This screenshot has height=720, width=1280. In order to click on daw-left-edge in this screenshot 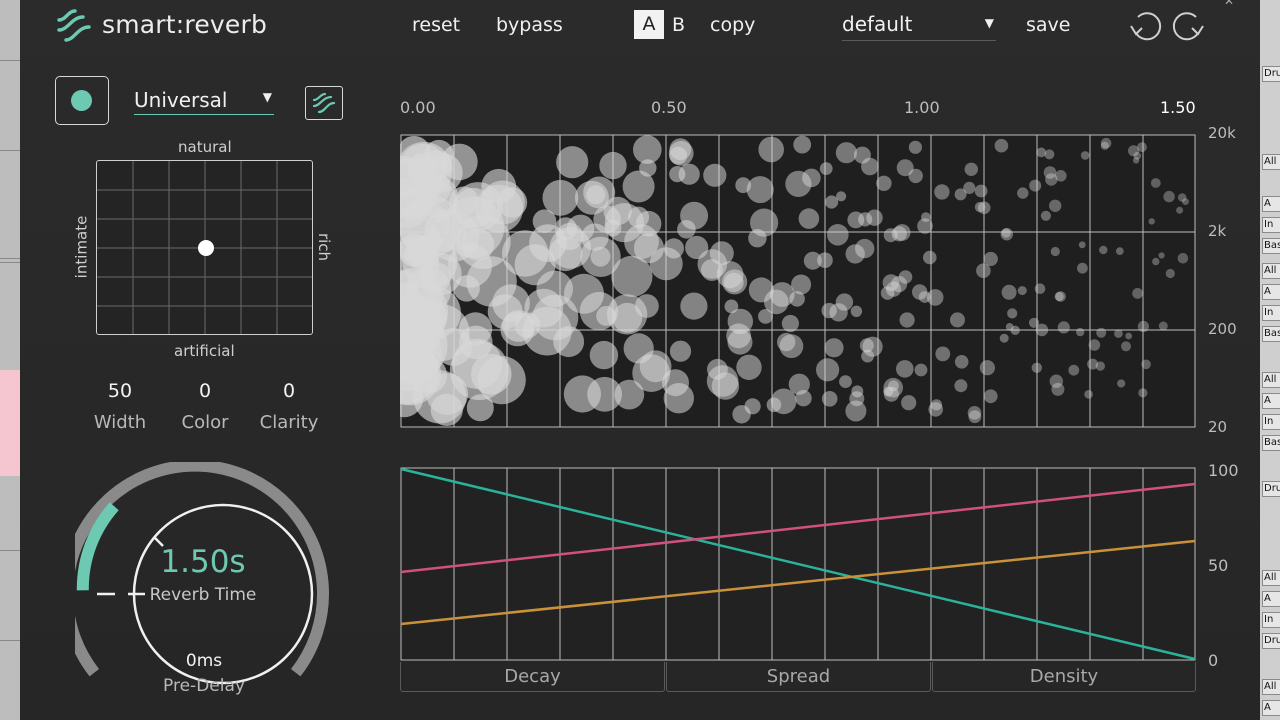, I will do `click(10, 360)`.